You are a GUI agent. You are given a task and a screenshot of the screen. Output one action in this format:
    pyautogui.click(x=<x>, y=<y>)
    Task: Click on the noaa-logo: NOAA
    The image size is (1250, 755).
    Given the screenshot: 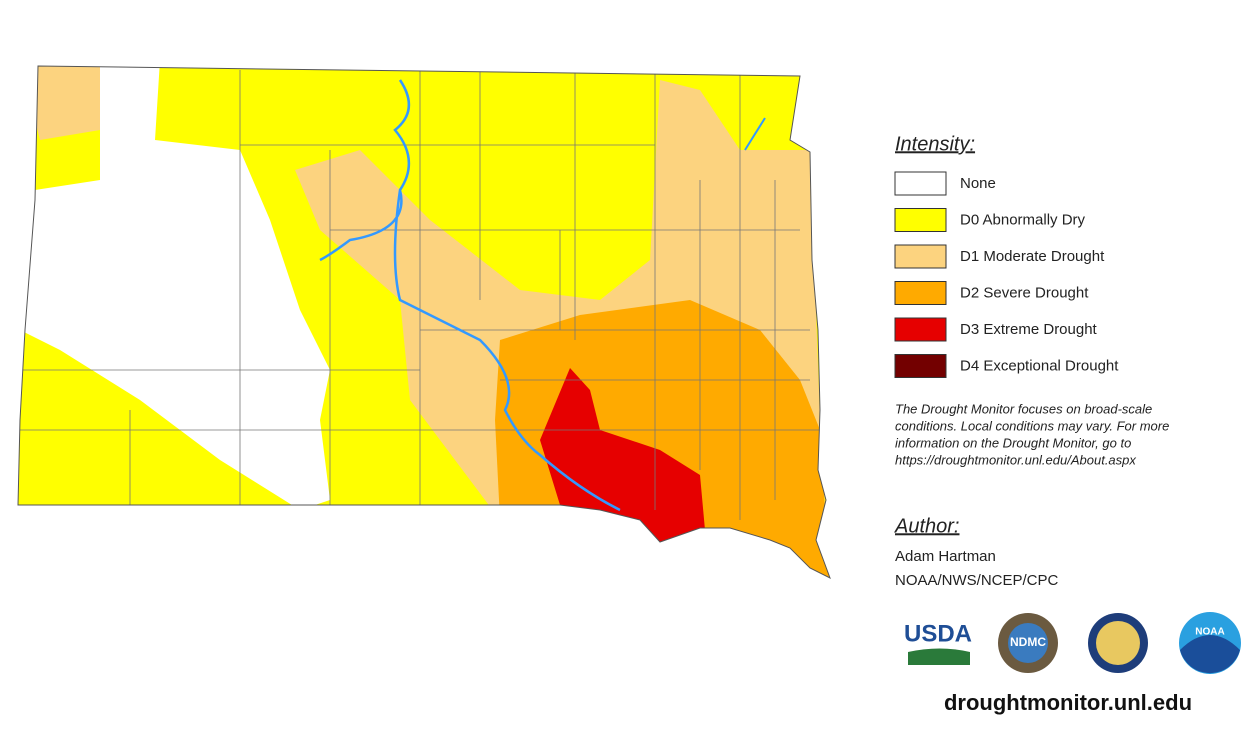 What is the action you would take?
    pyautogui.click(x=1209, y=632)
    